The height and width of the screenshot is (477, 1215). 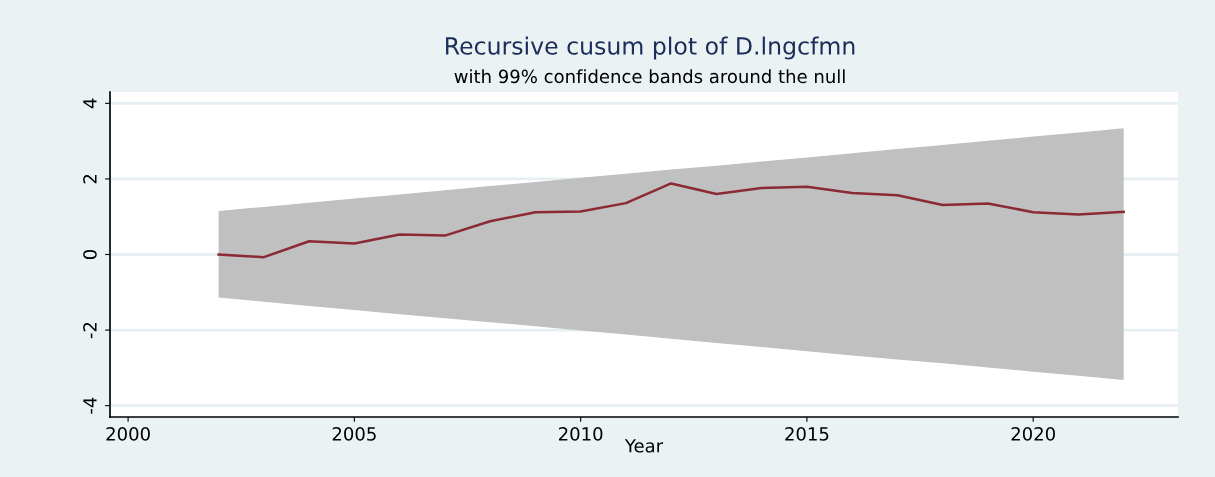 What do you see at coordinates (580, 434) in the screenshot?
I see `x-tick-label: 2010` at bounding box center [580, 434].